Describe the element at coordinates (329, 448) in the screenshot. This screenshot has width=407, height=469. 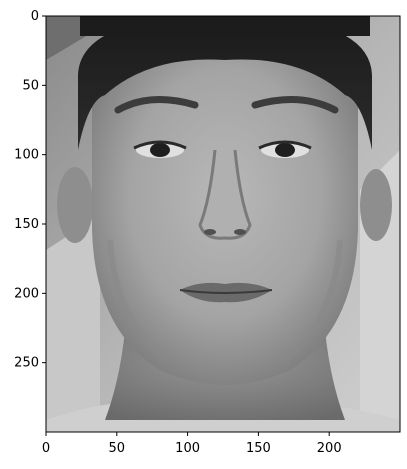
I see `x-tick-label: 200` at that location.